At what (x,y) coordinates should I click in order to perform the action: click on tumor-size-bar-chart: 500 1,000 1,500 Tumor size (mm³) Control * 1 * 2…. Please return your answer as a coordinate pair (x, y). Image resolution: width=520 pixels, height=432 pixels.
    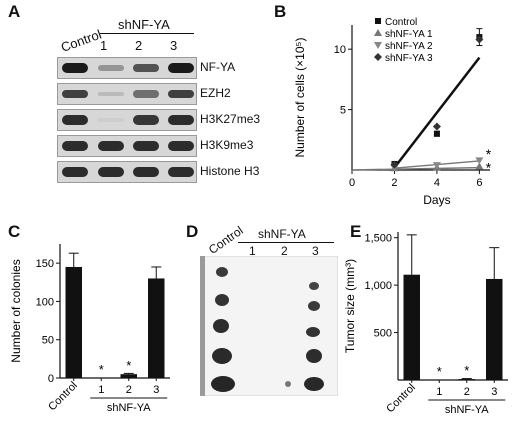
    Looking at the image, I should click on (425, 324).